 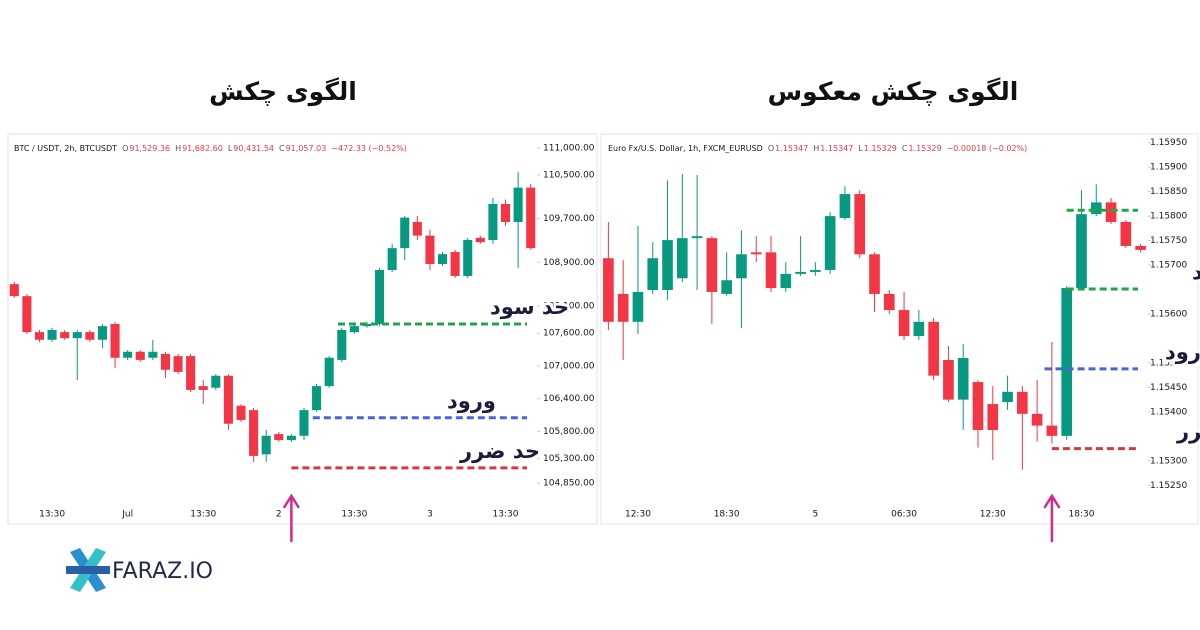 I want to click on y-tick-label: 108,100.00, so click(x=569, y=306).